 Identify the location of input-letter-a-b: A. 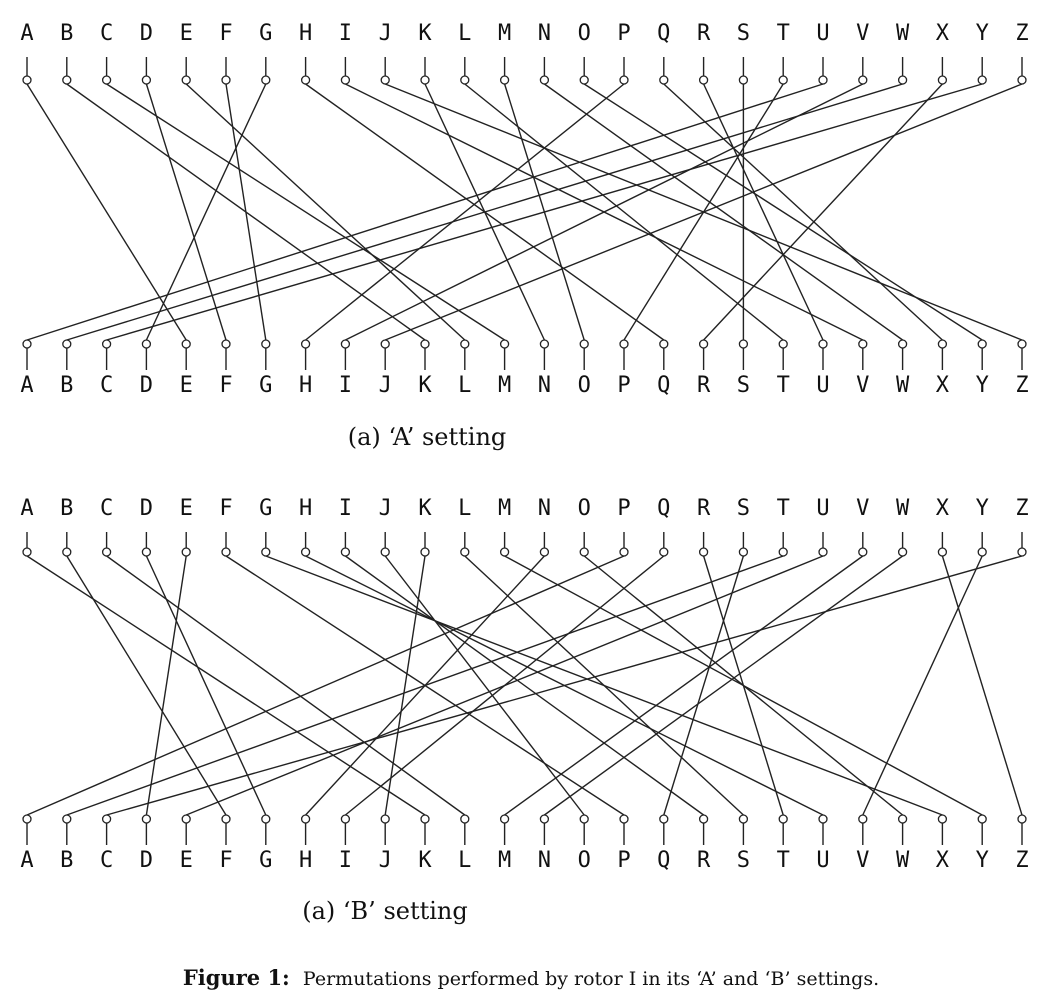
(26, 508).